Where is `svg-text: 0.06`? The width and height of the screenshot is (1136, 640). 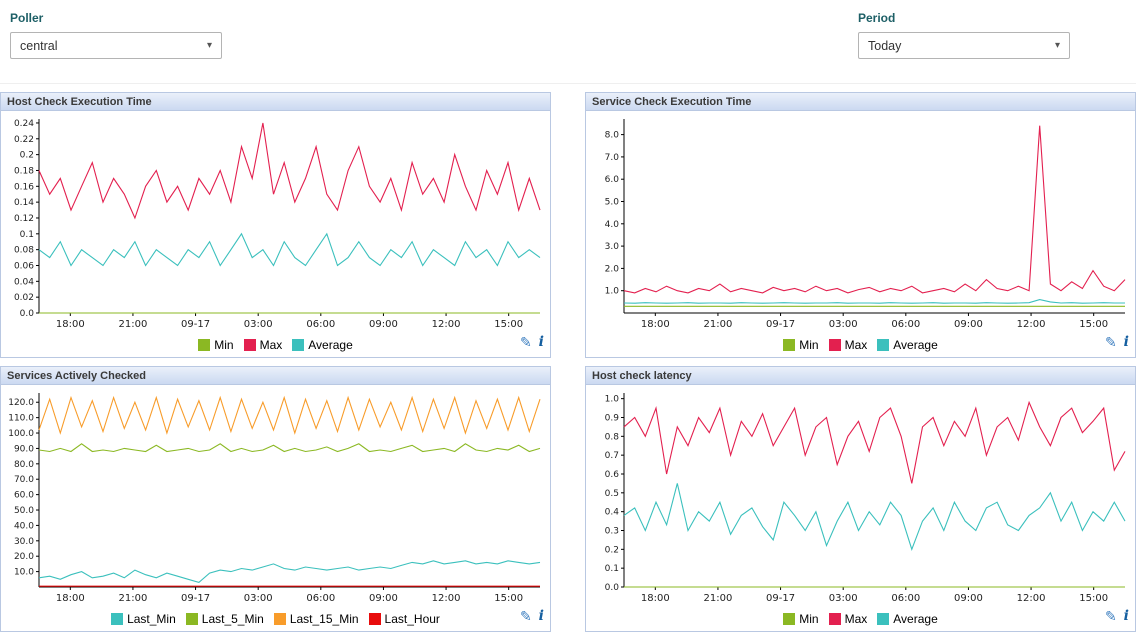 svg-text: 0.06 is located at coordinates (24, 266).